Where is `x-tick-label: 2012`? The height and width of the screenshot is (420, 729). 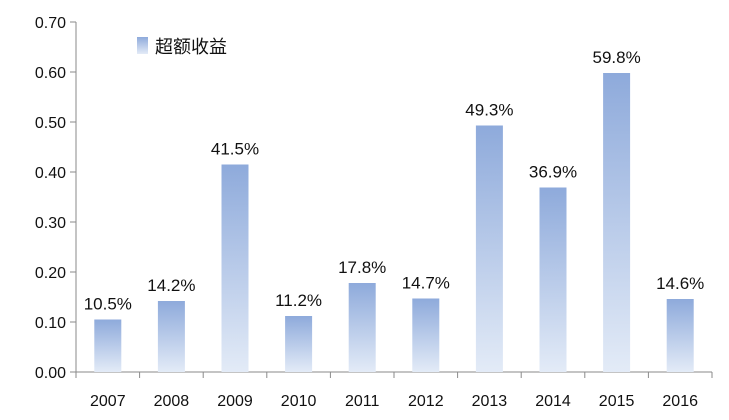 x-tick-label: 2012 is located at coordinates (426, 401).